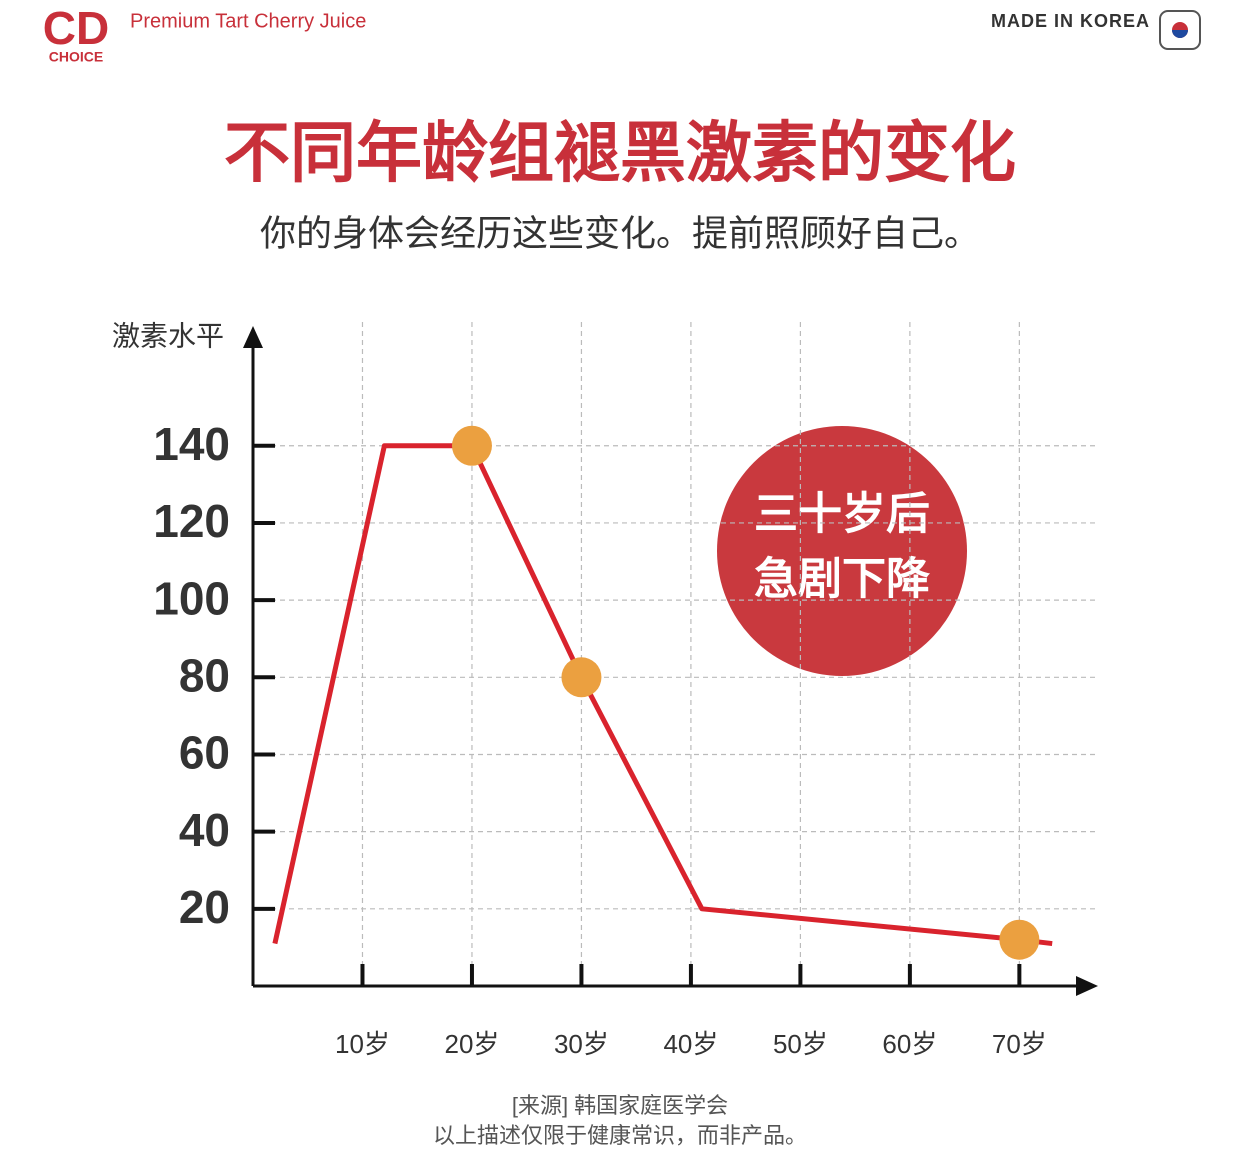 The height and width of the screenshot is (1165, 1240). Describe the element at coordinates (191, 444) in the screenshot. I see `y-tick-label: 140` at that location.